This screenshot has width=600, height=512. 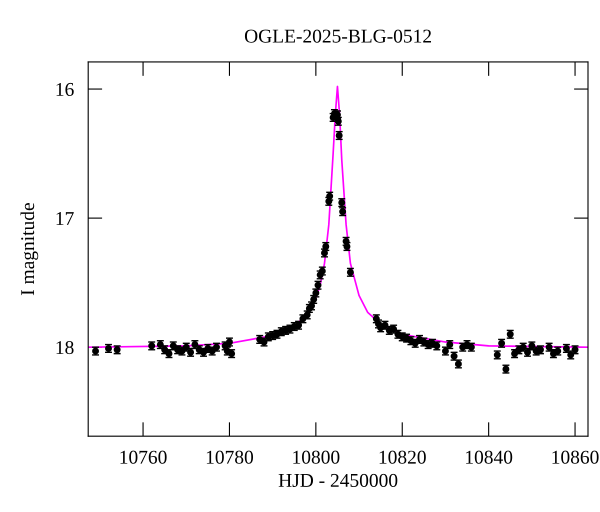 I want to click on x-axis-title: HJD - 2450000, so click(x=338, y=480).